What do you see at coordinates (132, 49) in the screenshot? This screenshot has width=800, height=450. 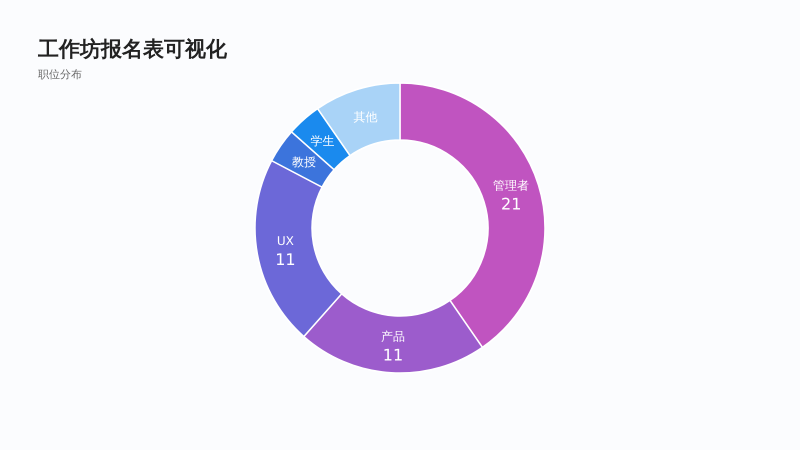 I see `chart-title: 工作坊报名表可视化` at bounding box center [132, 49].